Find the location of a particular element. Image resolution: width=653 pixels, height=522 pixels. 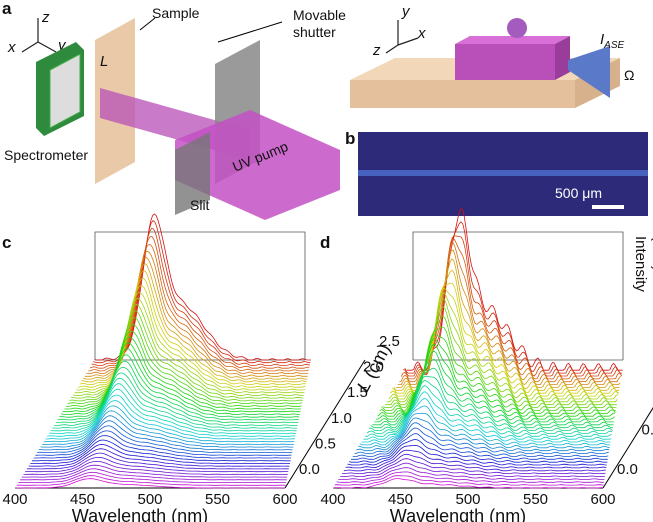

x-tick-label: 500 is located at coordinates (467, 499).